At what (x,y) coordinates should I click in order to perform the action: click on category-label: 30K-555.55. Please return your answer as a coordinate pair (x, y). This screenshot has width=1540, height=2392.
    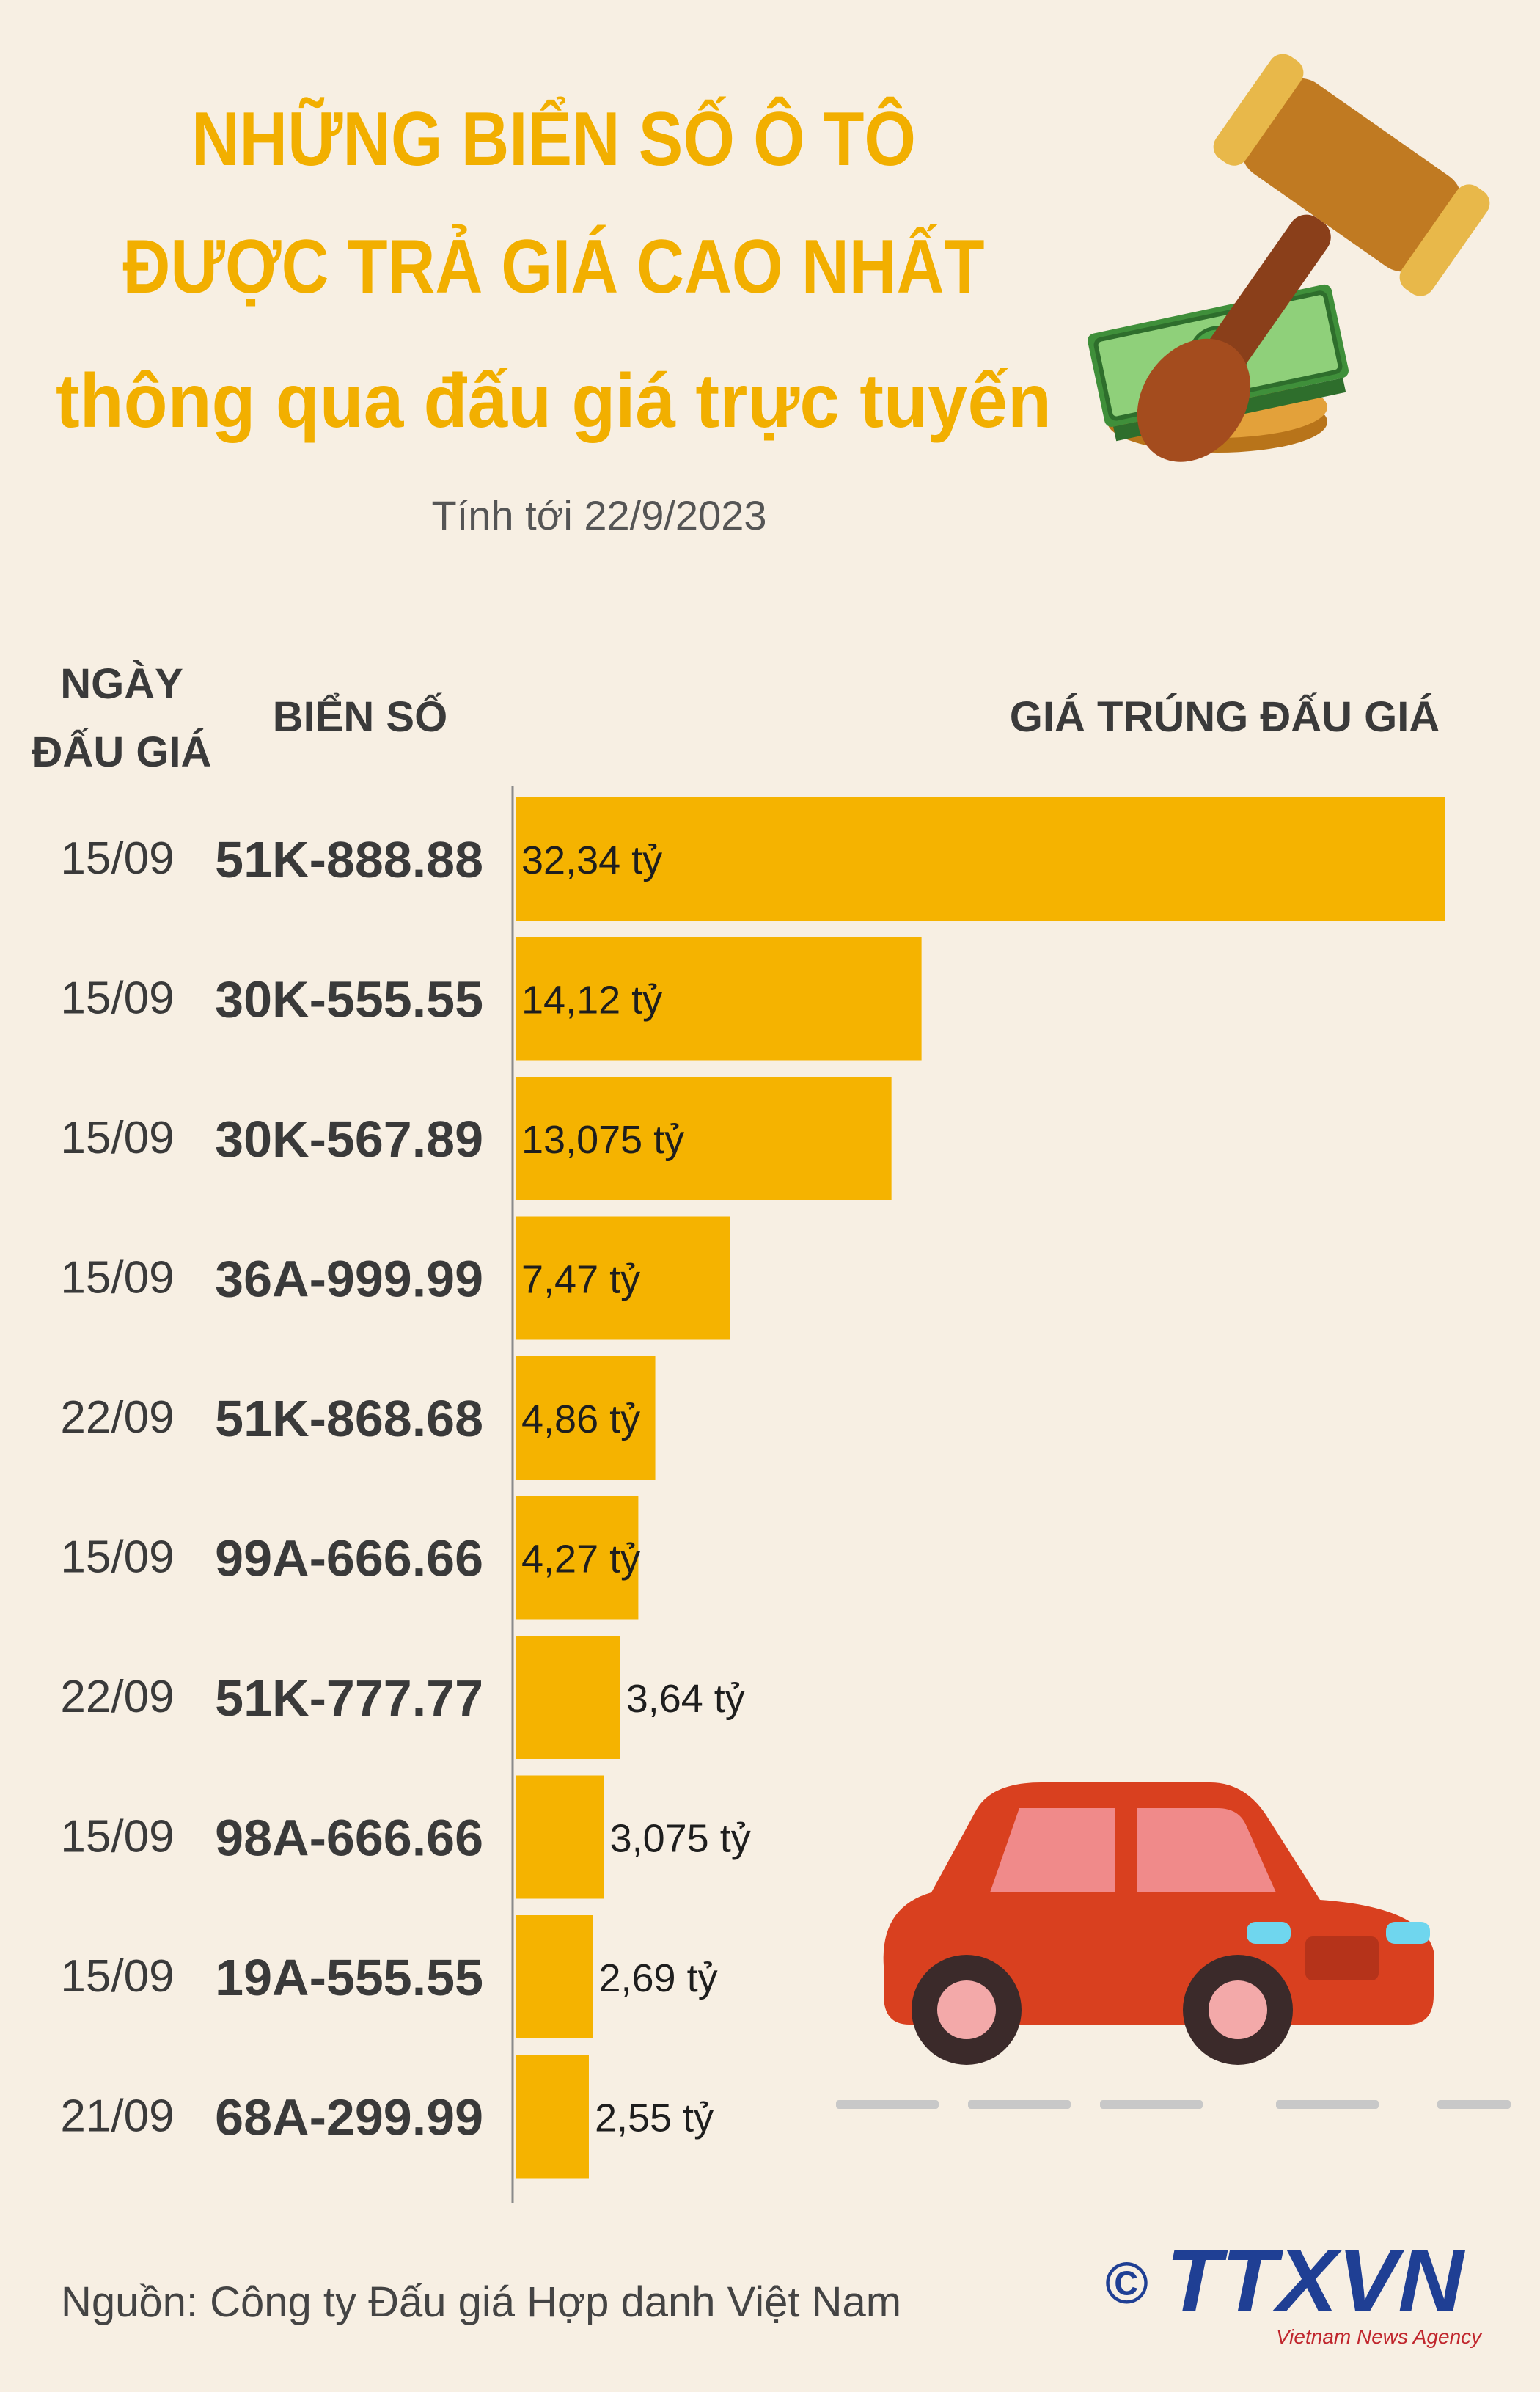
    Looking at the image, I should click on (349, 999).